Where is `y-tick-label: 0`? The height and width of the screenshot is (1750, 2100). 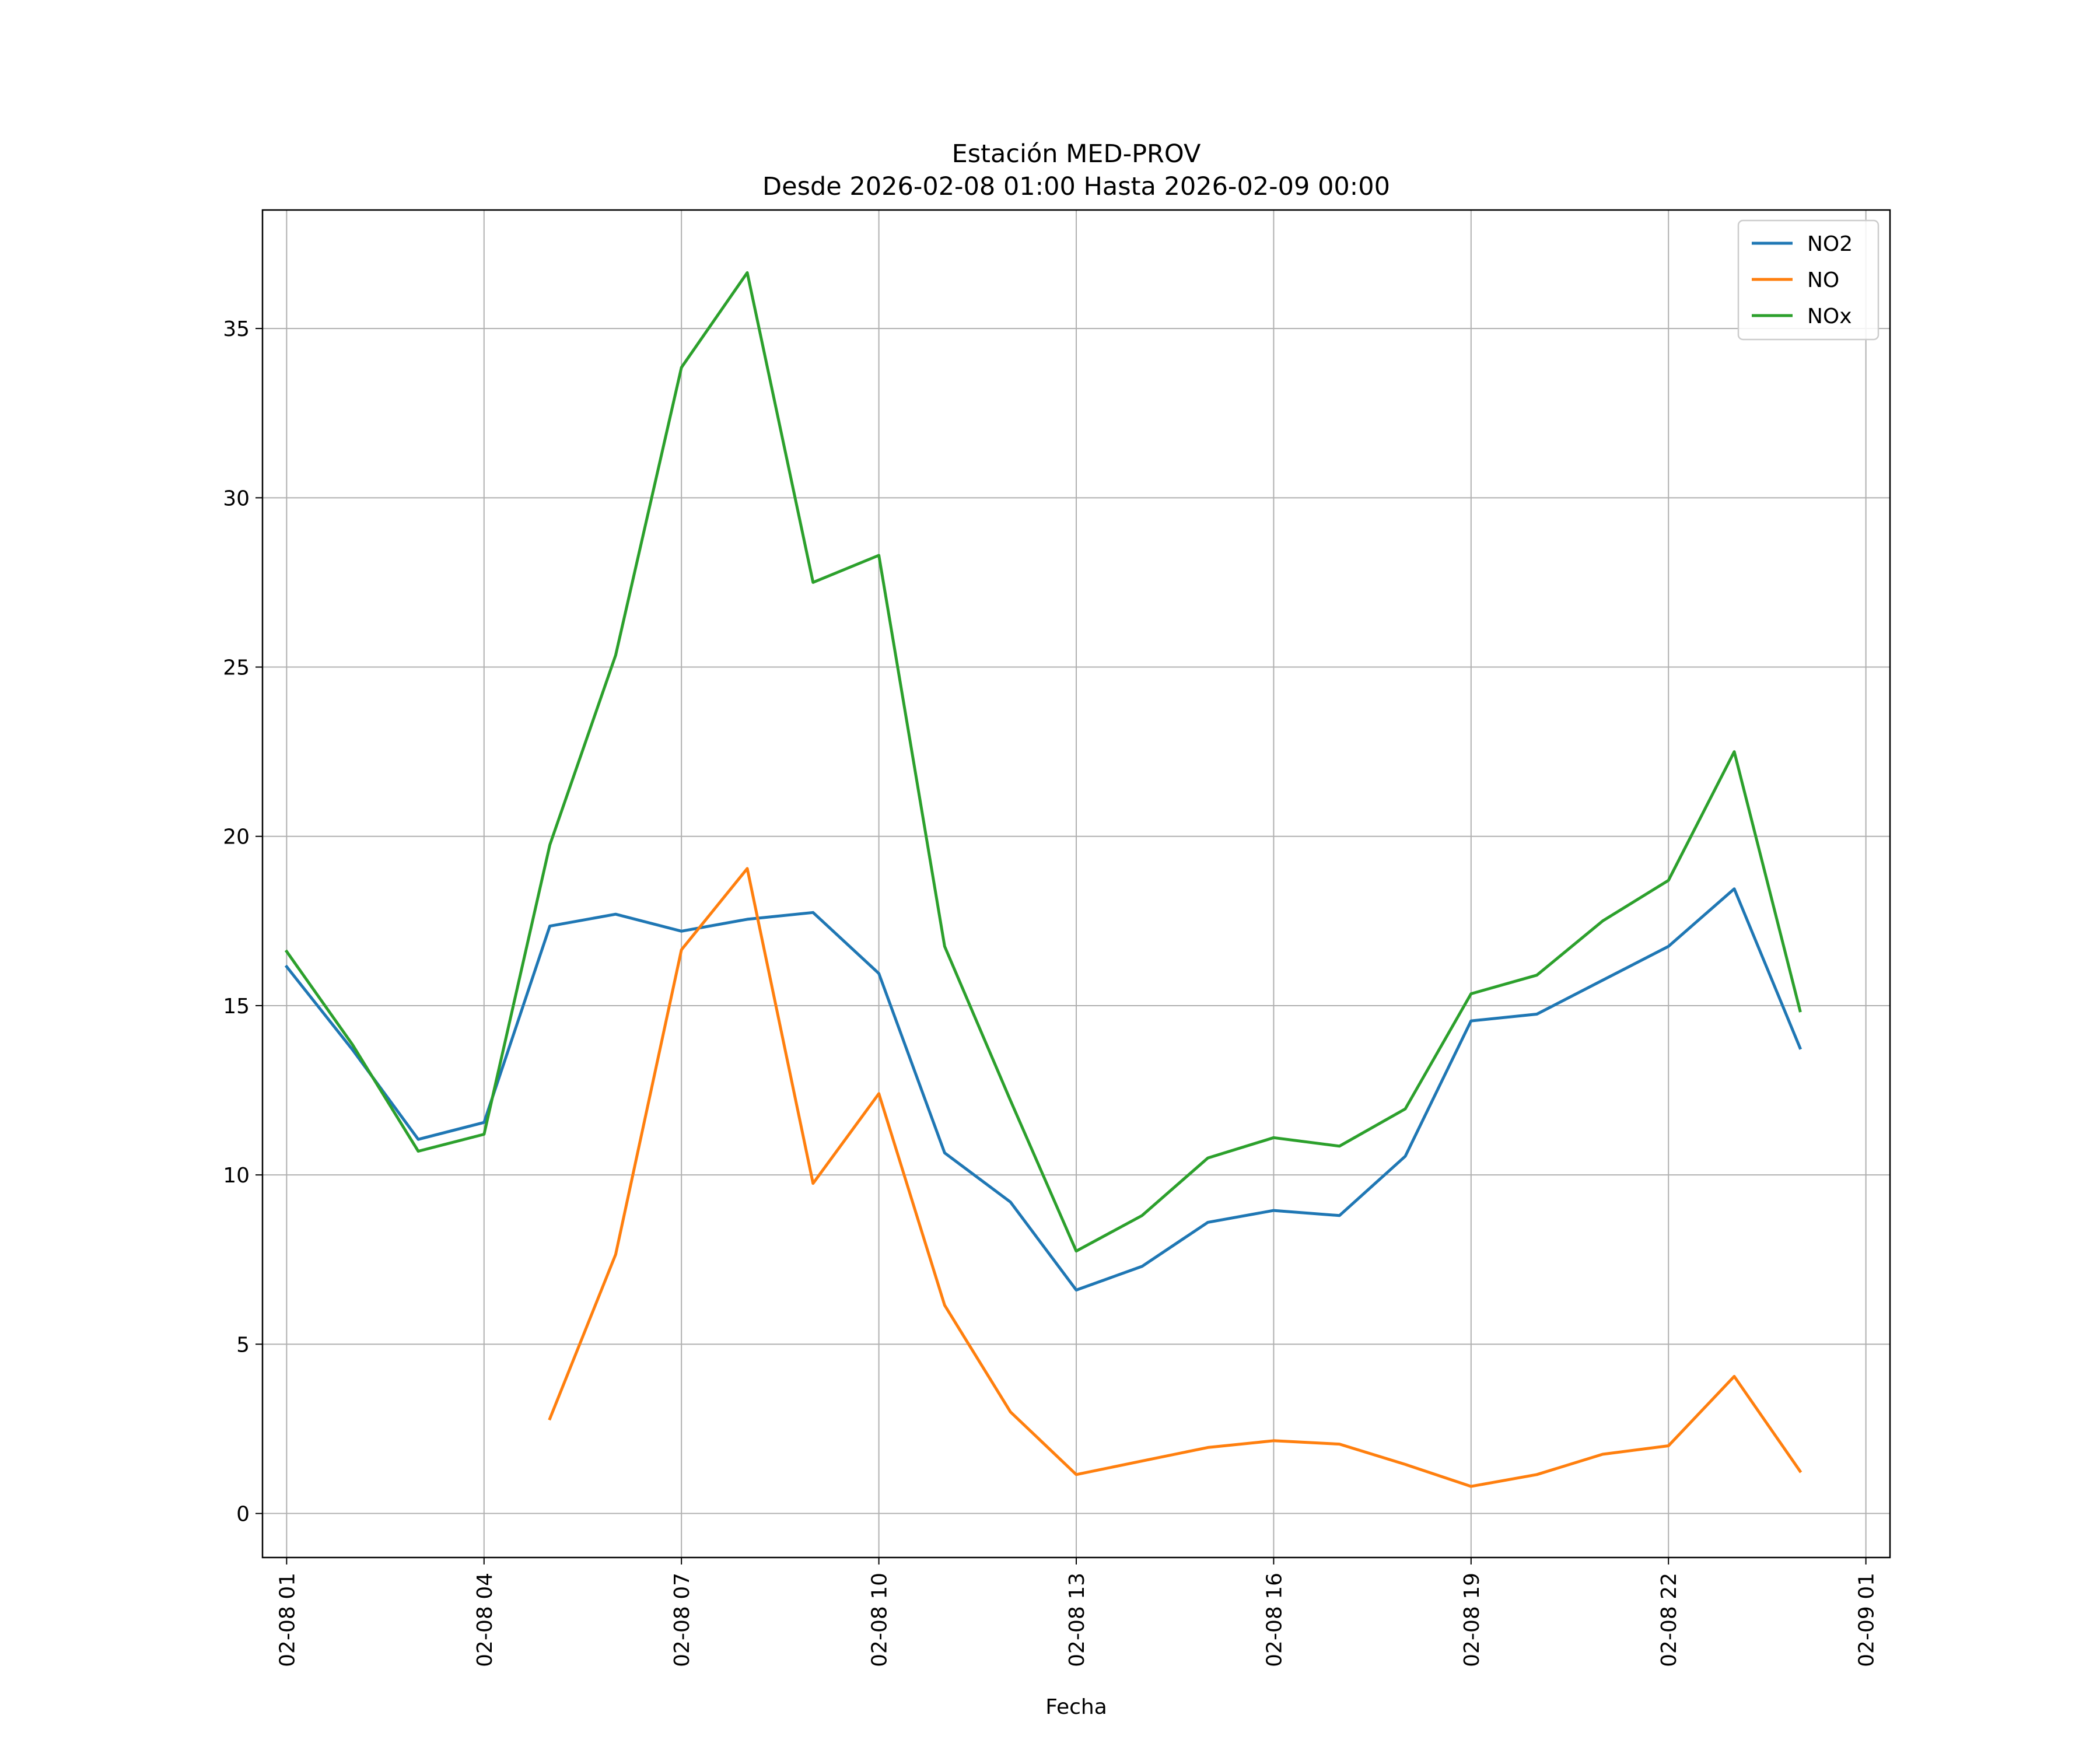 y-tick-label: 0 is located at coordinates (243, 1515).